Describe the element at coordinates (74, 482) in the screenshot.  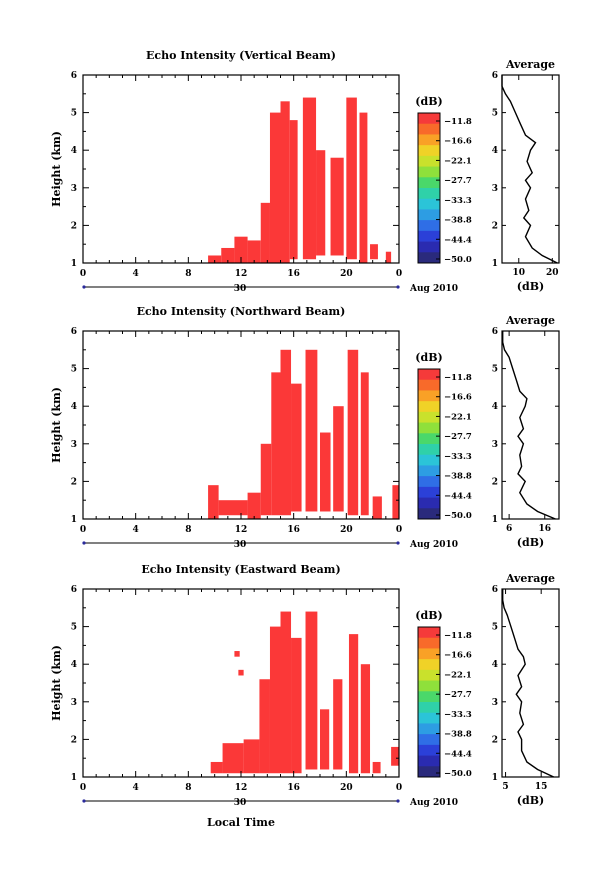
I see `y-tick-label: 2` at that location.